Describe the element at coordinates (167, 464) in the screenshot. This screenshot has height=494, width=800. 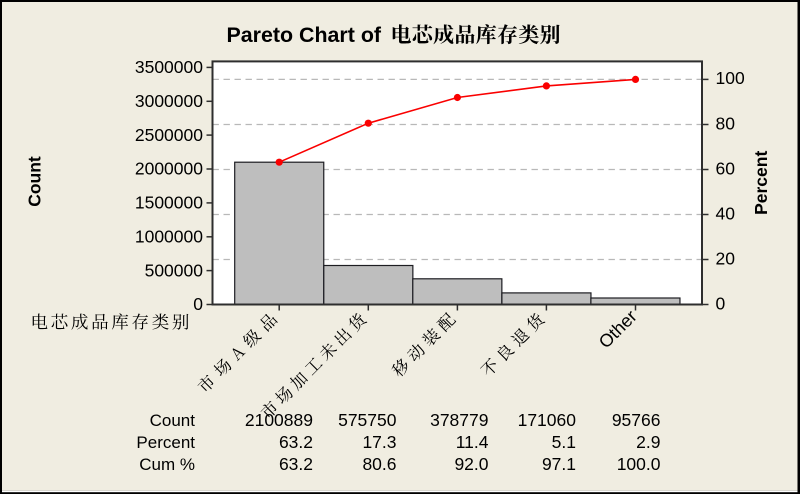
I see `svg-text: Cum %` at that location.